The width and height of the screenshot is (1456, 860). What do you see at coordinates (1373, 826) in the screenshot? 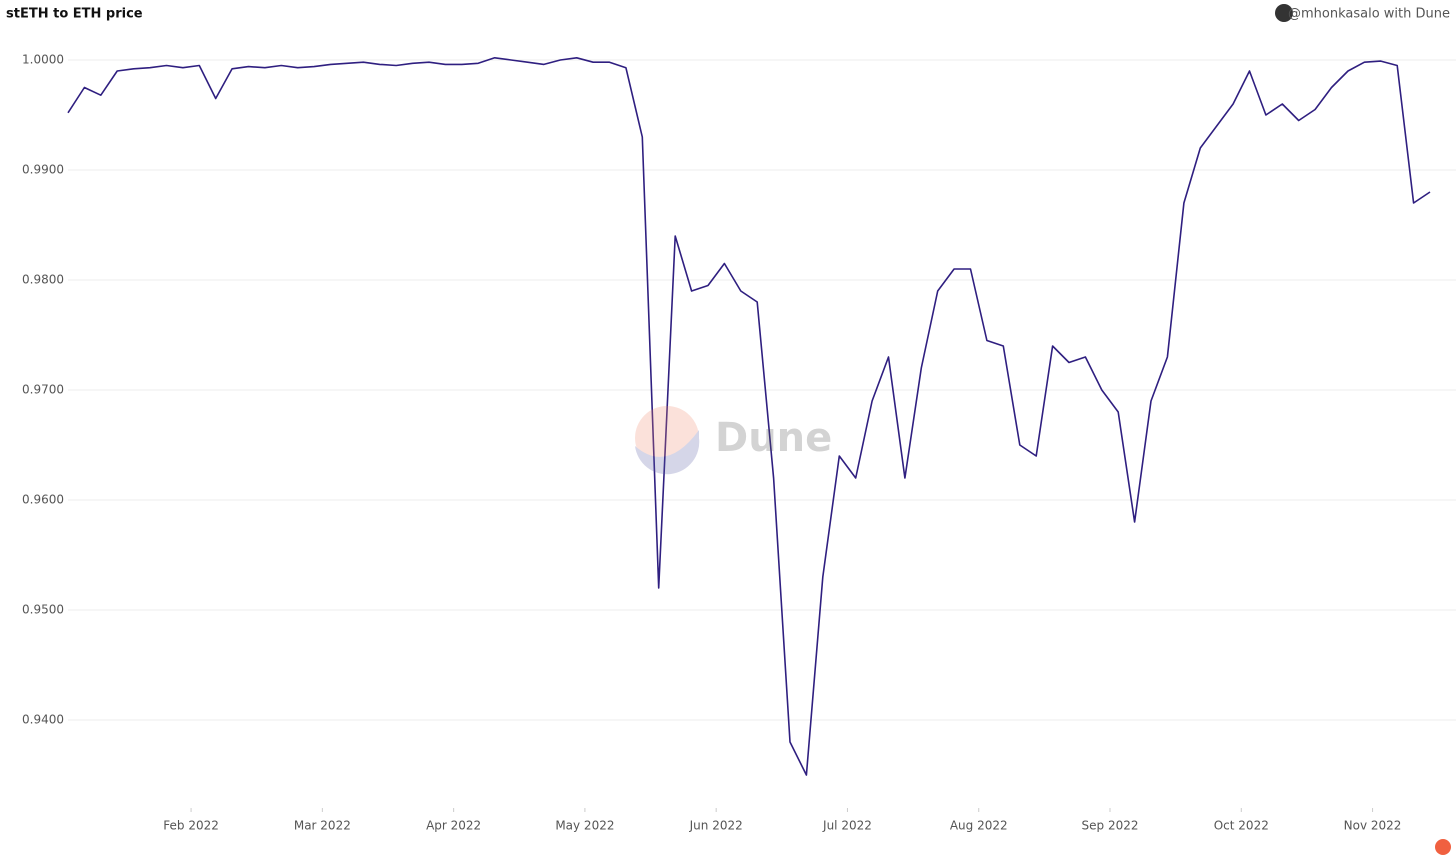
I see `x-tick-label: Nov 2022` at bounding box center [1373, 826].